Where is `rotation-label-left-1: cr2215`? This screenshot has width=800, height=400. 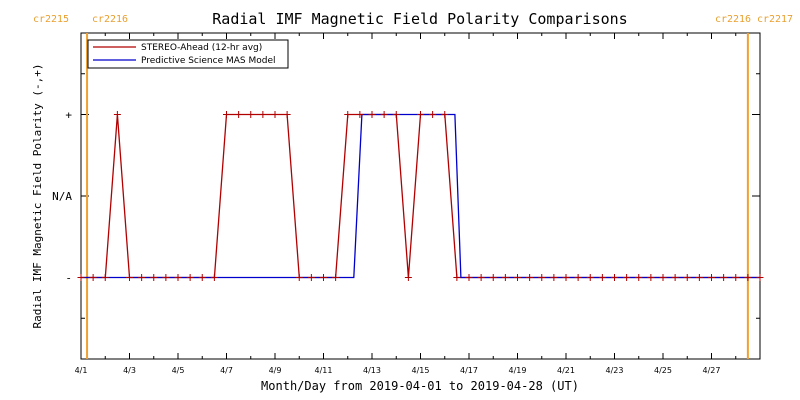
rotation-label-left-1: cr2215 is located at coordinates (51, 19).